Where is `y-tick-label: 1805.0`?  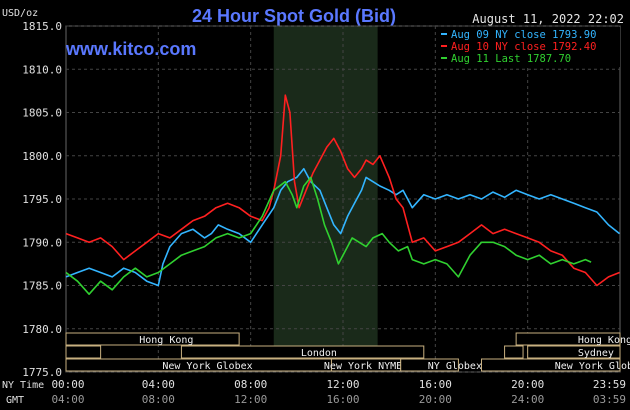
y-tick-label: 1805.0 is located at coordinates (42, 113).